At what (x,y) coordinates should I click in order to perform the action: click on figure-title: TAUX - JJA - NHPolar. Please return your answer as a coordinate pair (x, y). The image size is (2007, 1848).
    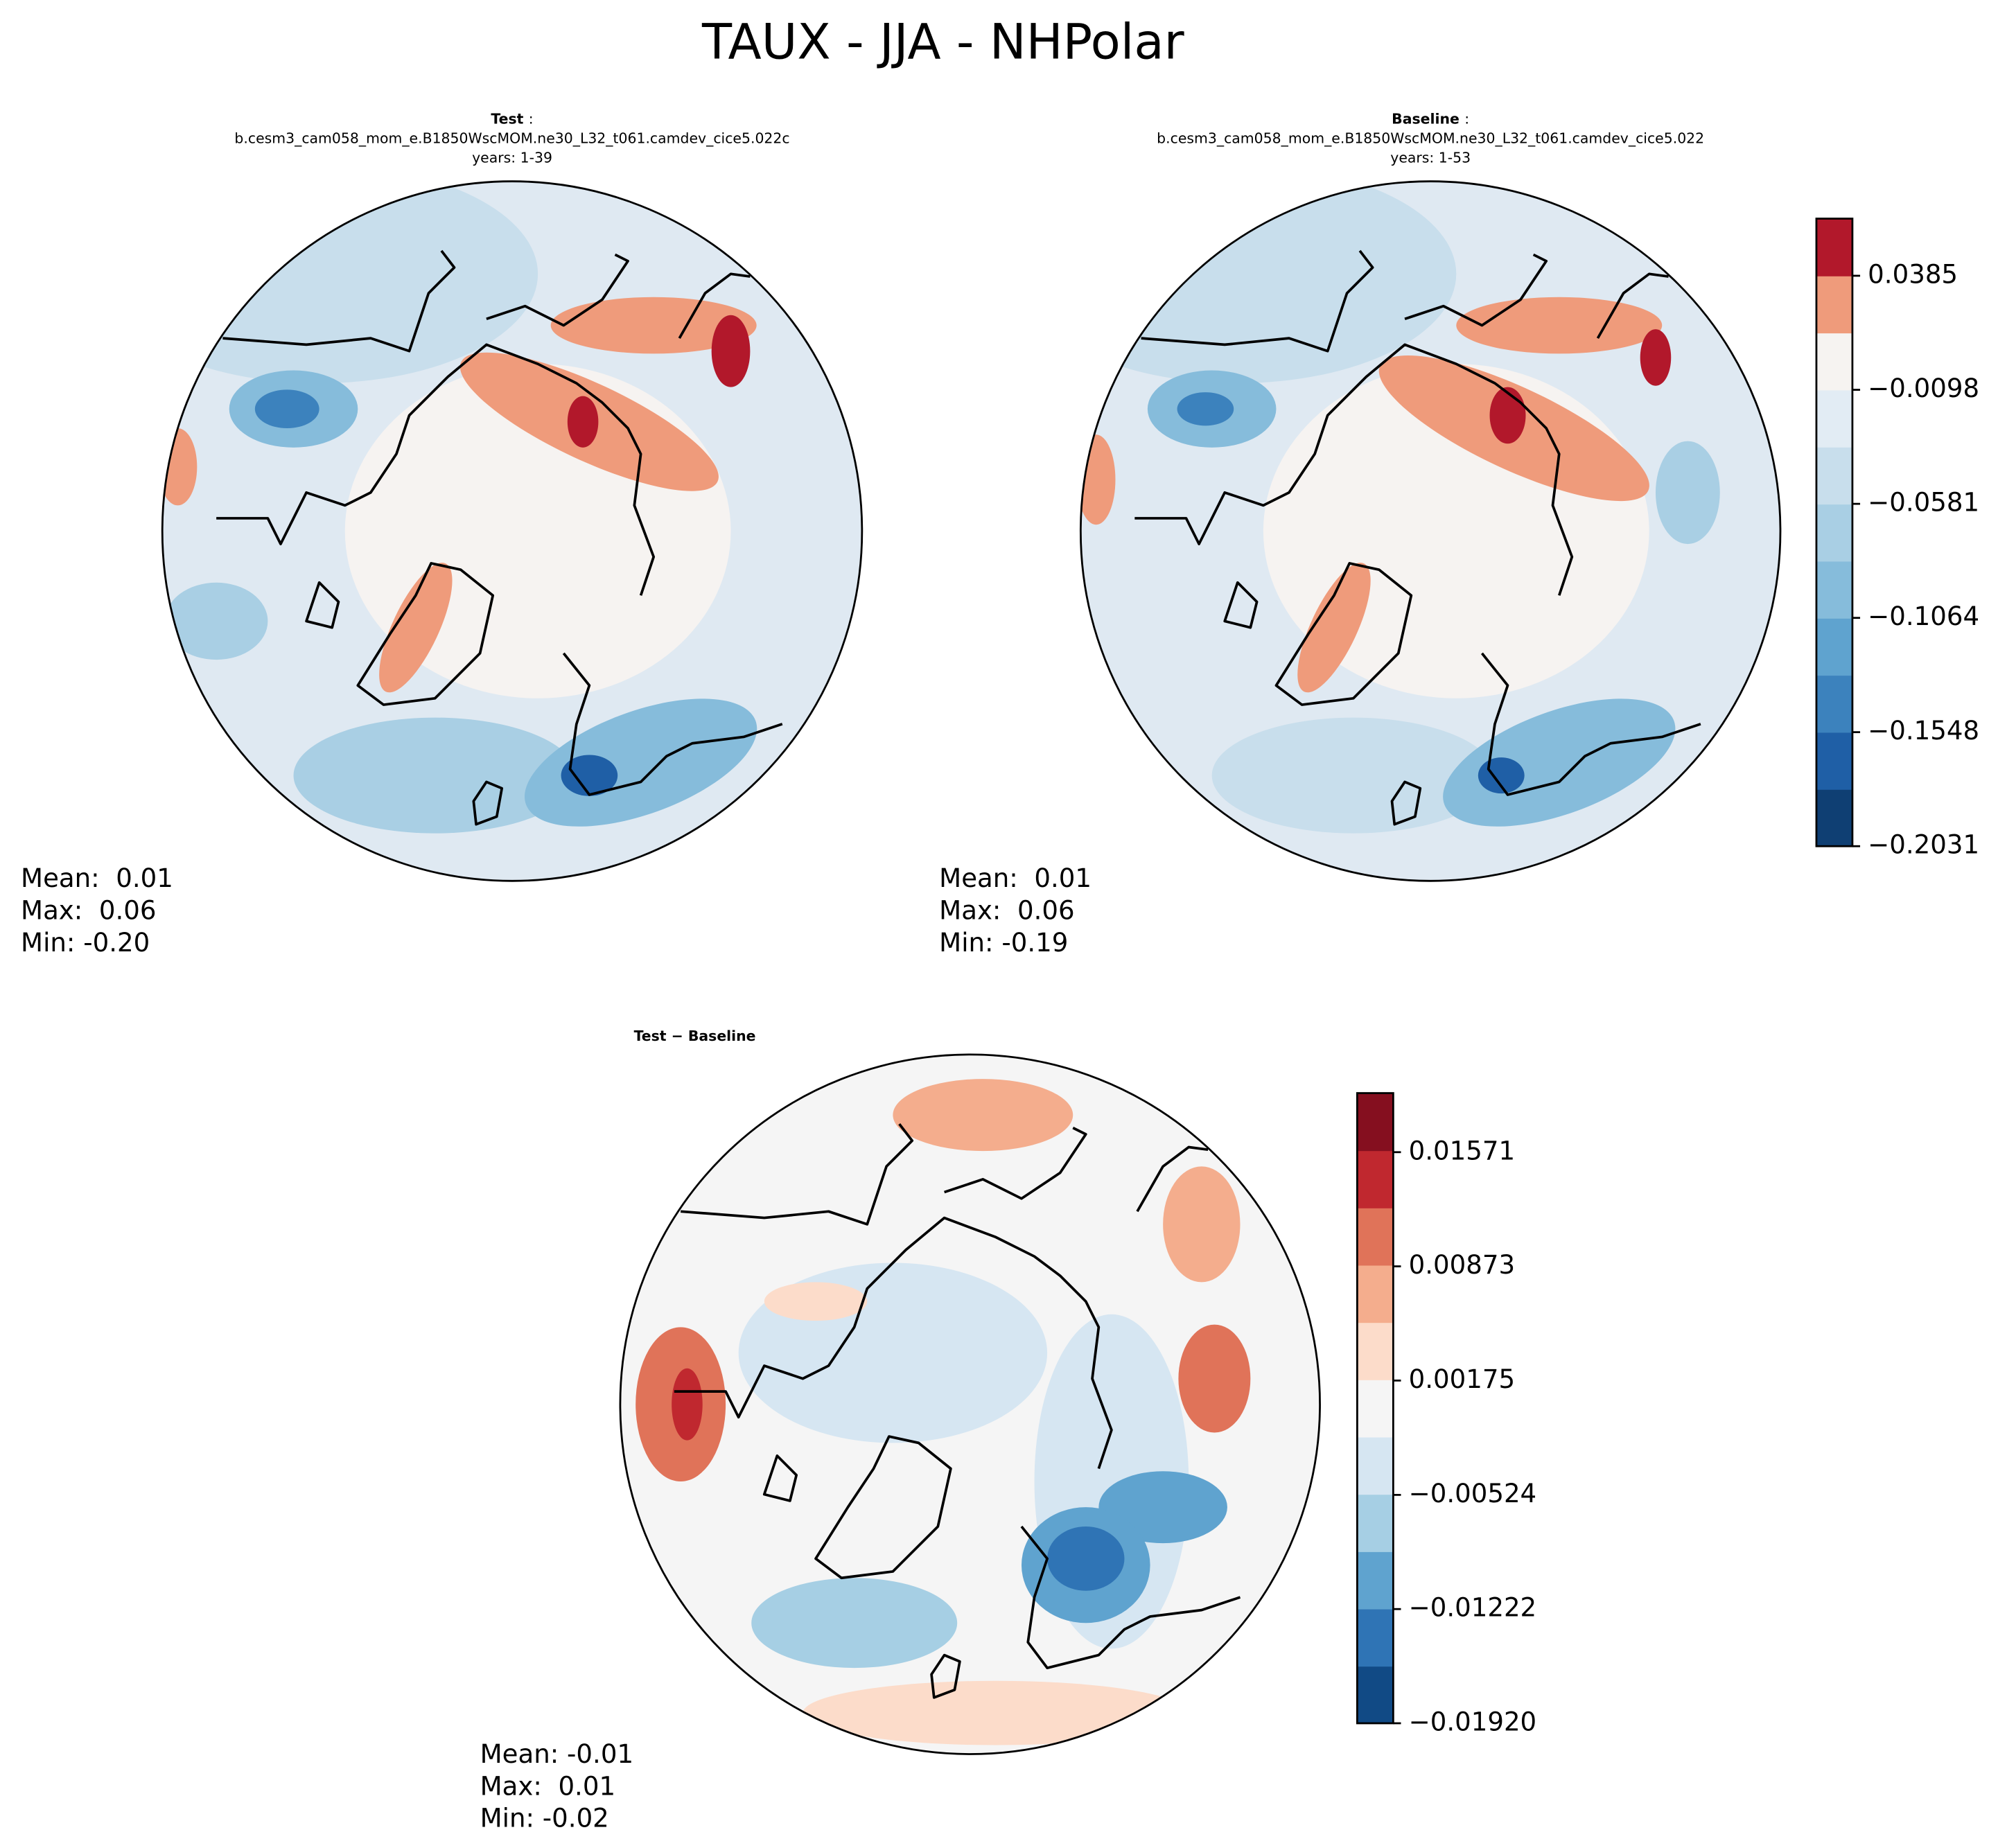
    Looking at the image, I should click on (942, 41).